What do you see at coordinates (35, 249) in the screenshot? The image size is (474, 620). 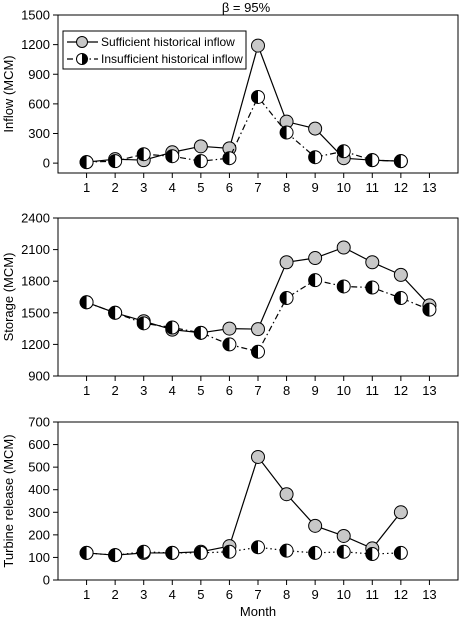 I see `storage-y-tick-label: 2100` at bounding box center [35, 249].